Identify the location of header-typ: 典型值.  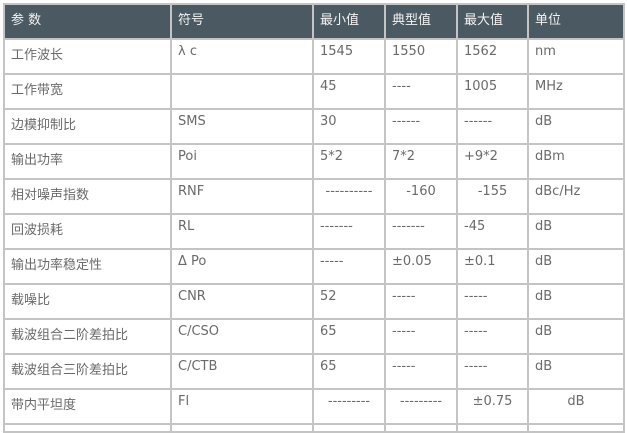
(421, 21).